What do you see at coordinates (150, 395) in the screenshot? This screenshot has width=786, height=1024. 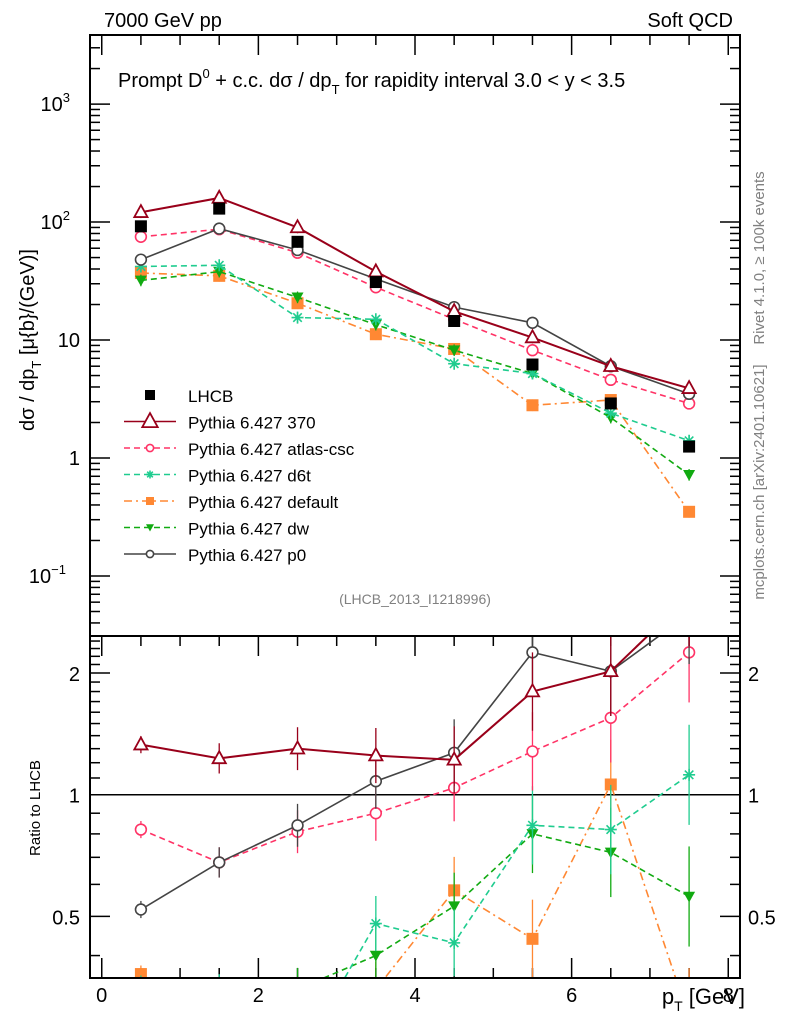 I see `legend-marker-lhcb` at bounding box center [150, 395].